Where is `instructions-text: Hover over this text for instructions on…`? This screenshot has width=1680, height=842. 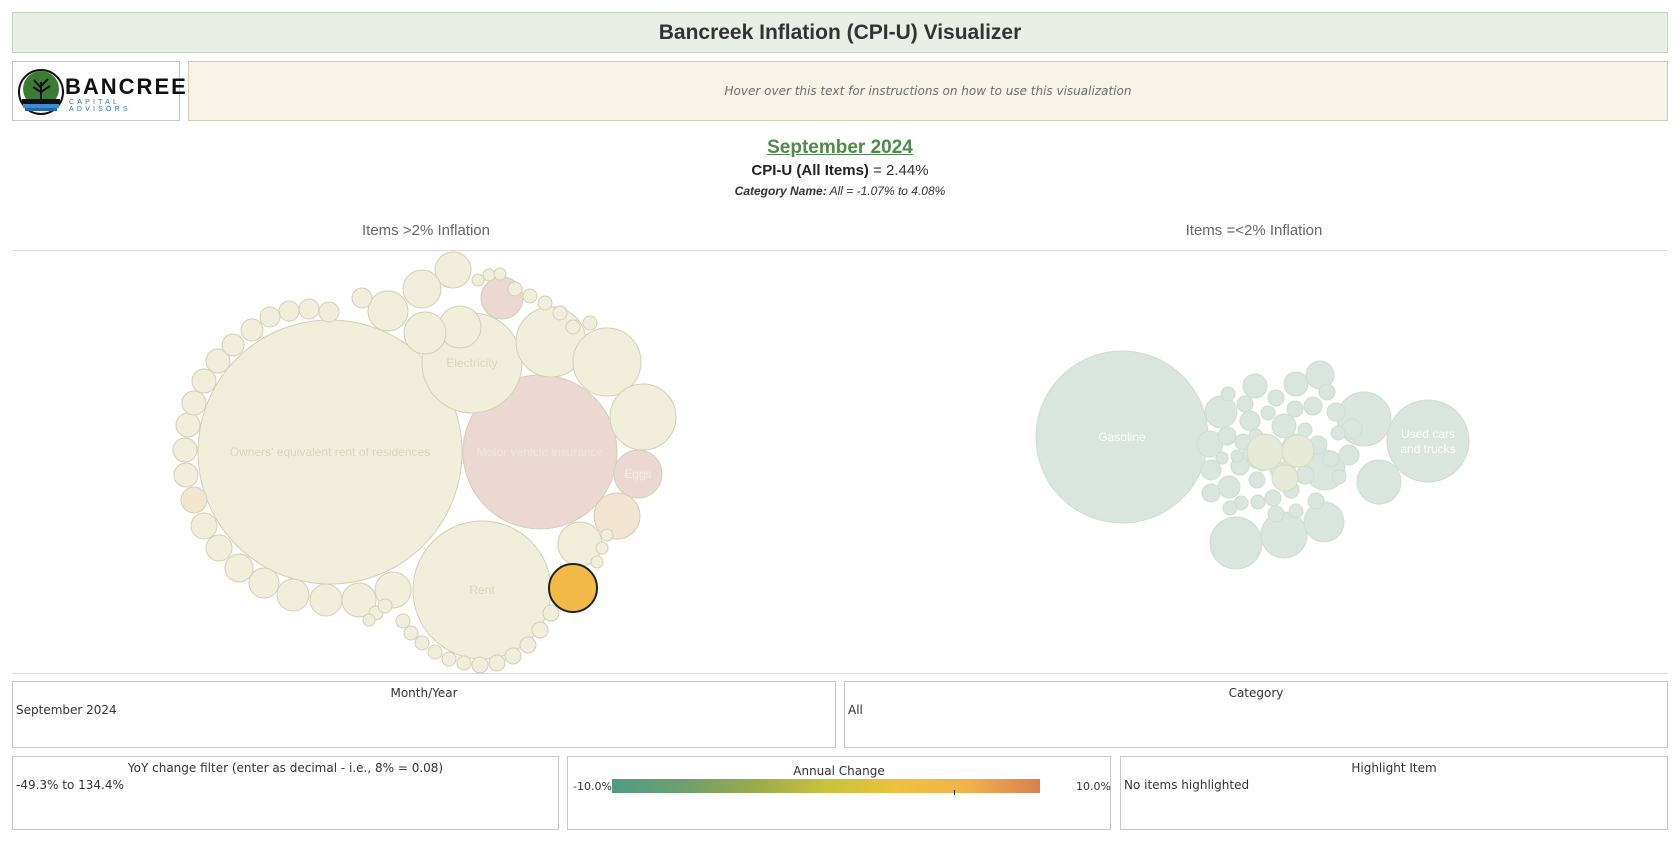 instructions-text: Hover over this text for instructions on… is located at coordinates (928, 91).